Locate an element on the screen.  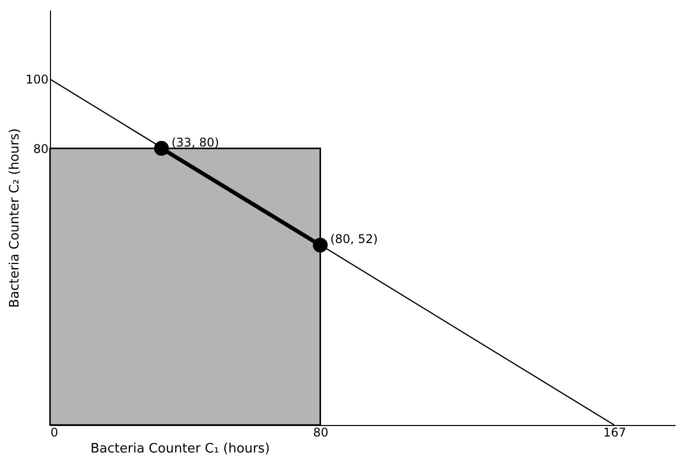
x-tick-label: 167 is located at coordinates (614, 433).